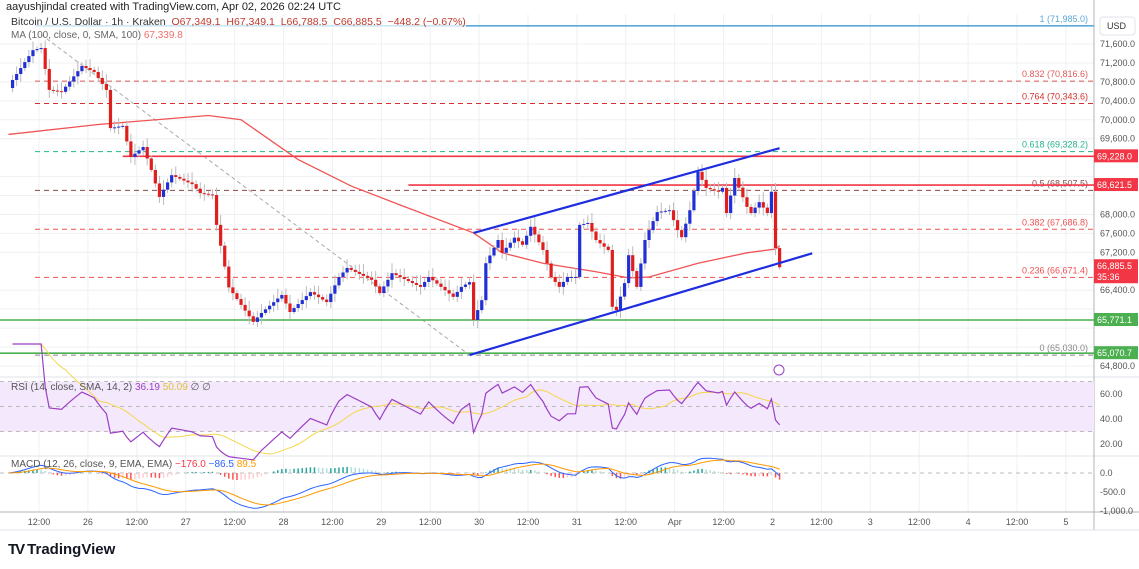 This screenshot has width=1139, height=569. I want to click on tradingview-logo: TV TradingView, so click(61, 549).